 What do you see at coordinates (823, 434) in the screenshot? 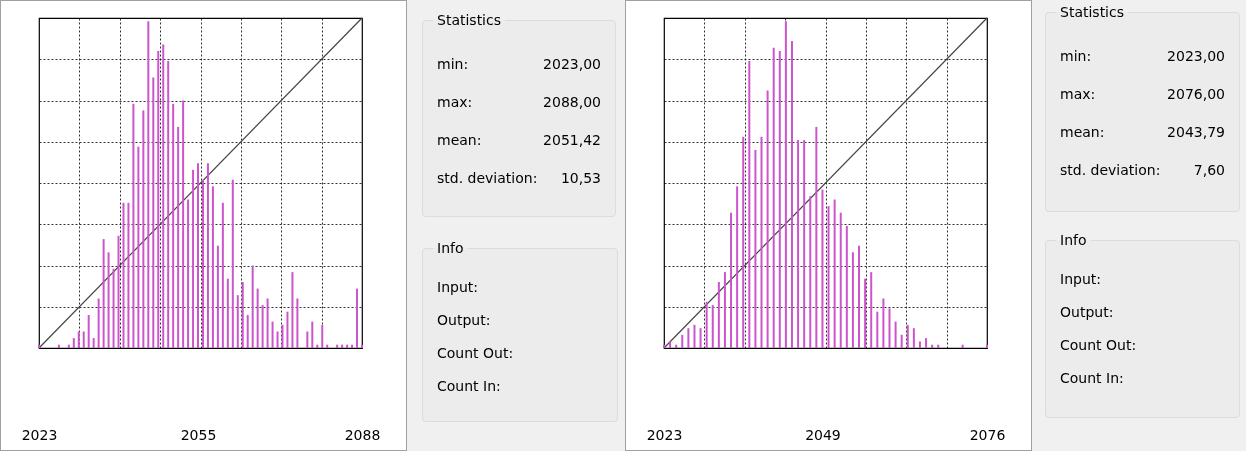
I see `x-tick-label: 2049` at bounding box center [823, 434].